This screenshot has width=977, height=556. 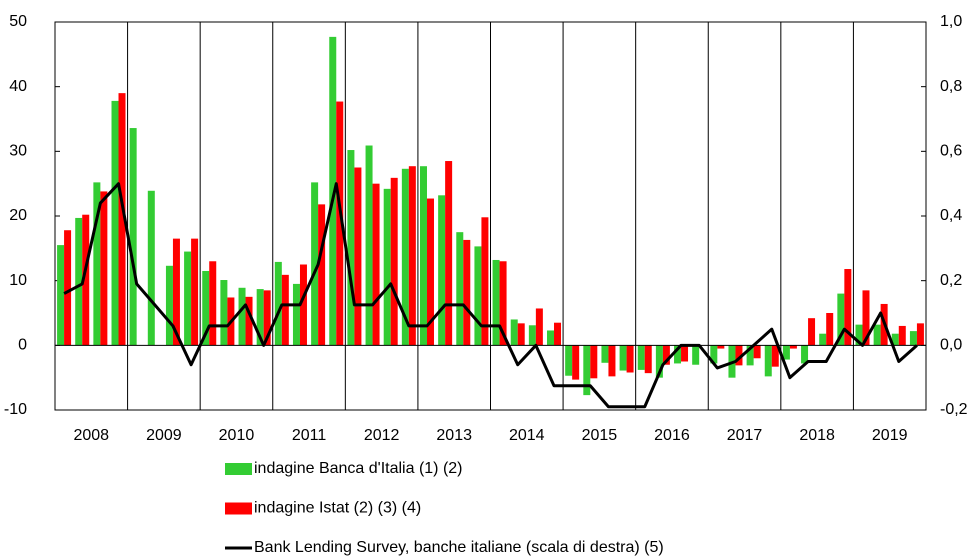 What do you see at coordinates (237, 435) in the screenshot?
I see `x-tick-label: 2010` at bounding box center [237, 435].